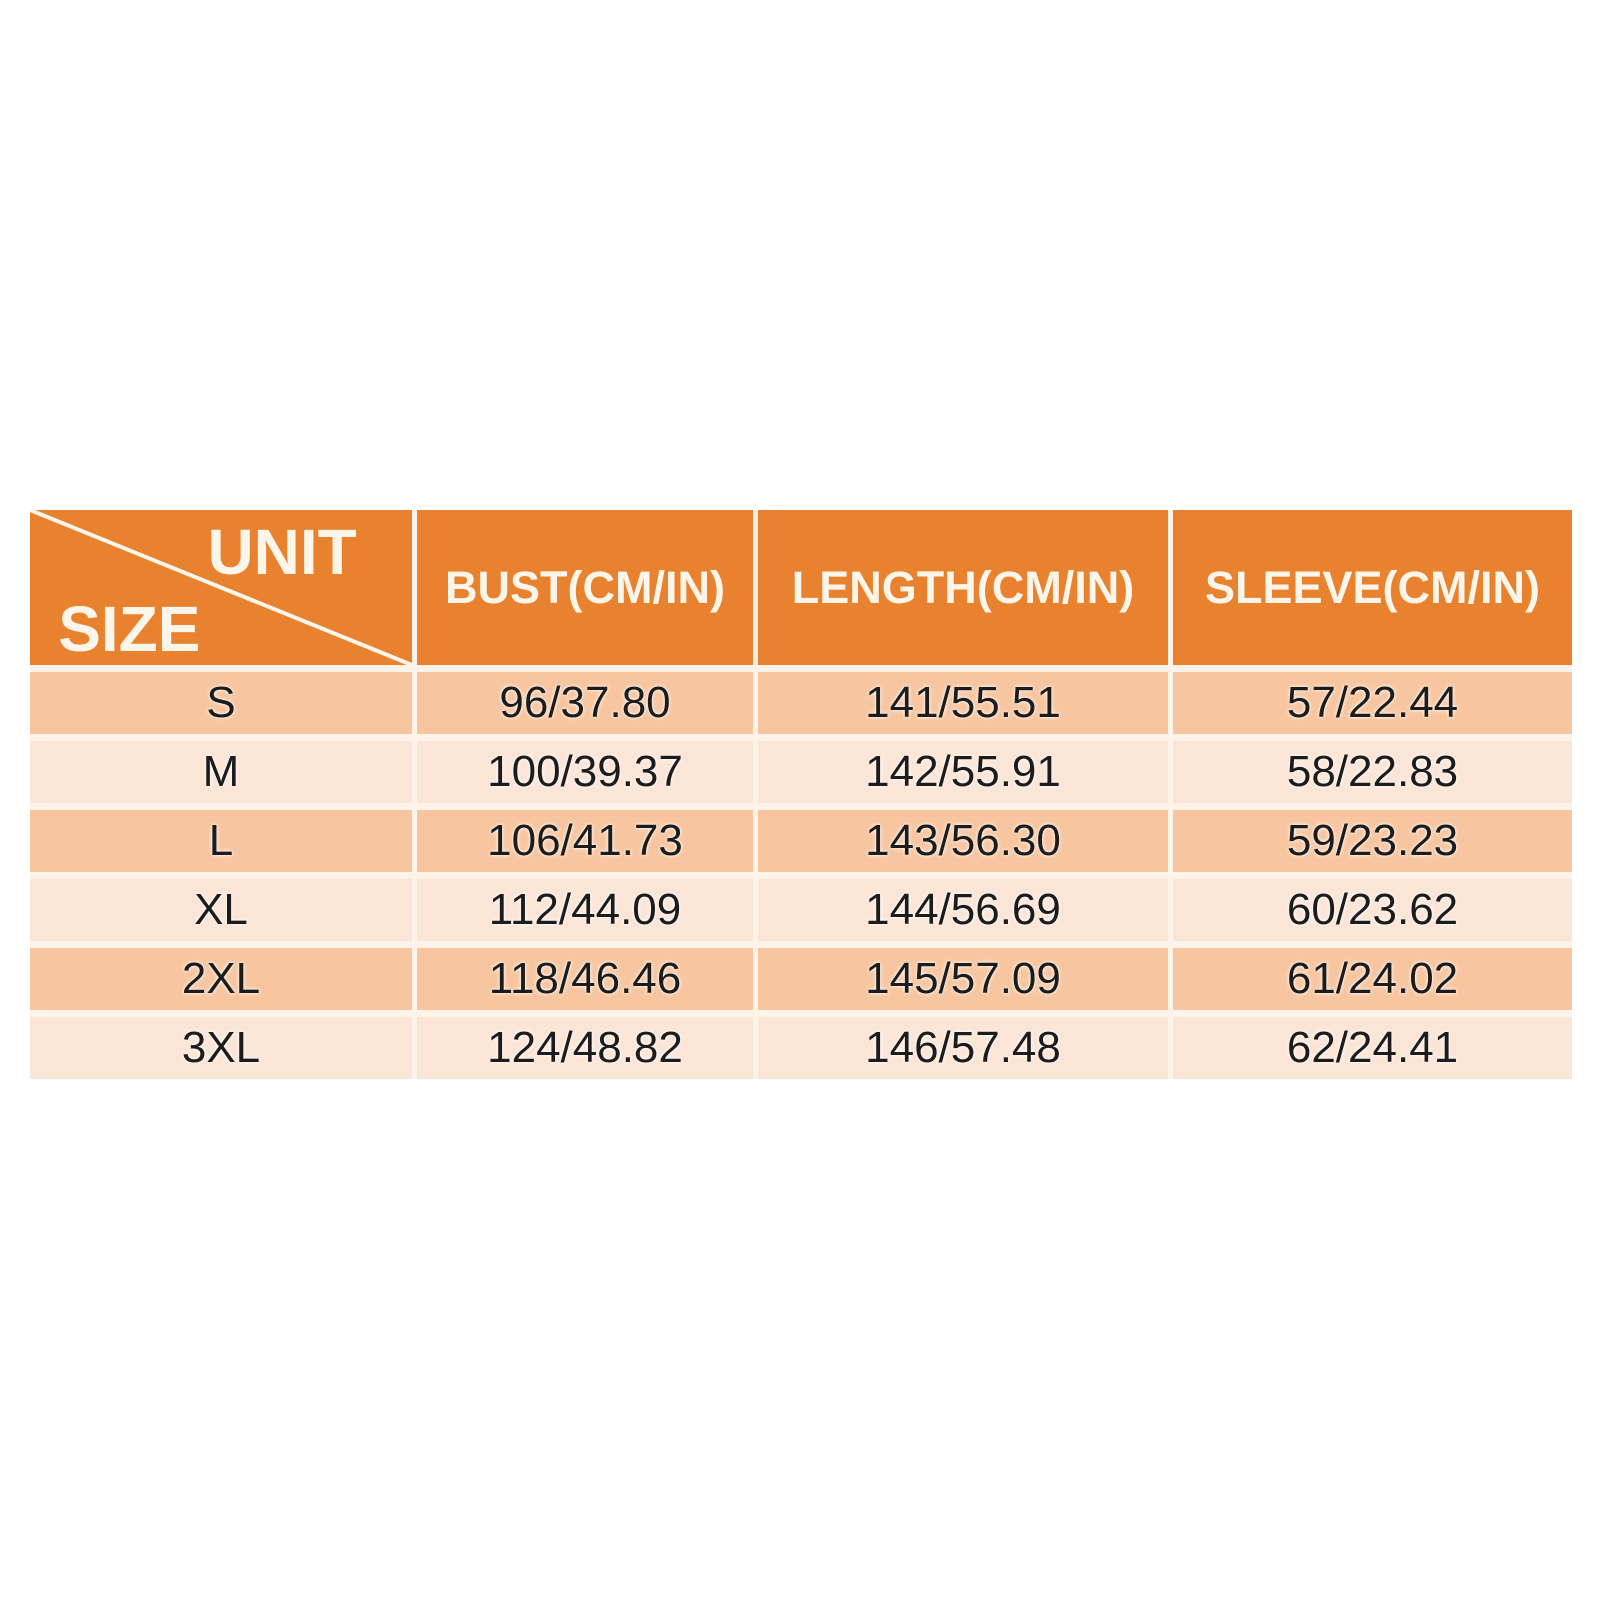  I want to click on size-cell: M, so click(221, 772).